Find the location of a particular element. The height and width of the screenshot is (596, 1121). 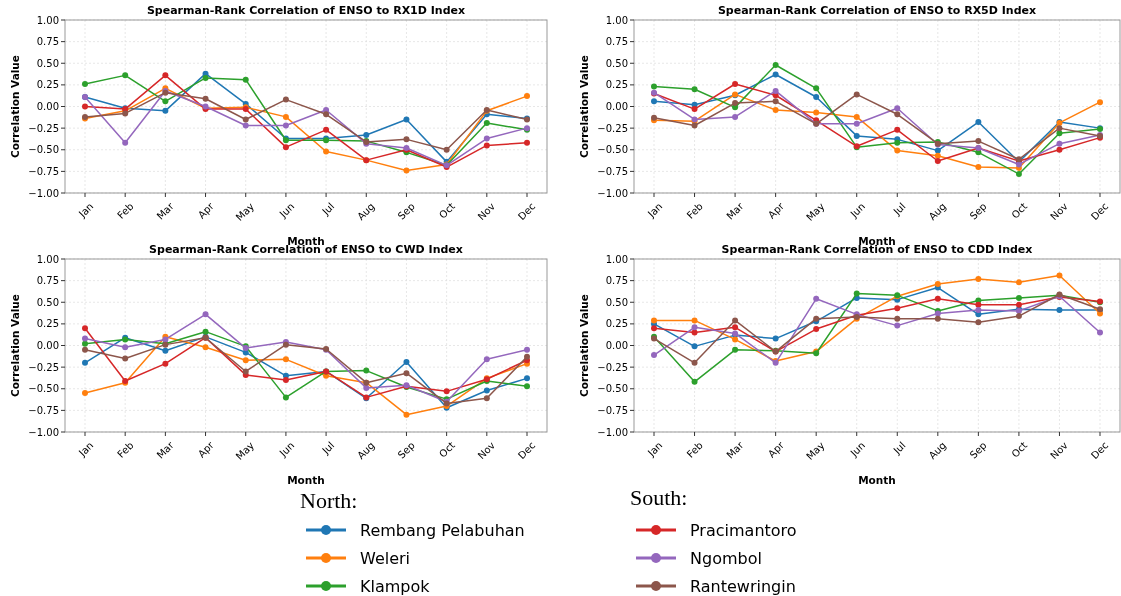

text: North: is located at coordinates (329, 500).